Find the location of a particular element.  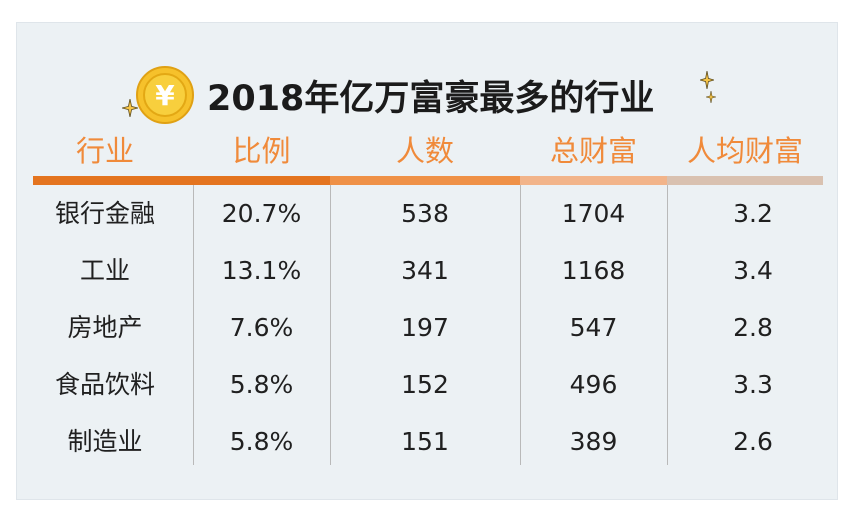

cell-total-wealth: 1168 is located at coordinates (593, 270).